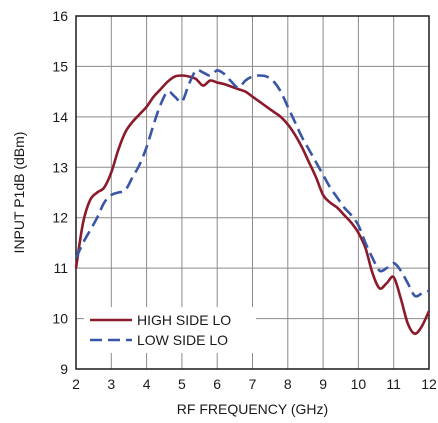 This screenshot has height=423, width=438. What do you see at coordinates (60, 167) in the screenshot?
I see `y-tick-label: 13` at bounding box center [60, 167].